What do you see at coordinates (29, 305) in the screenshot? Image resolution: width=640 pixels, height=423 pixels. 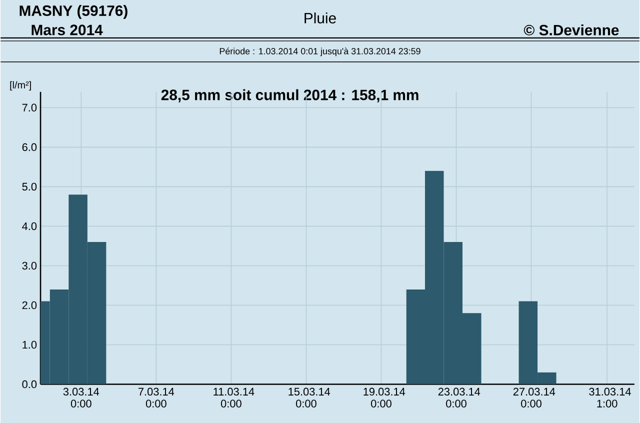 I see `y-tick-label: 2.0` at bounding box center [29, 305].